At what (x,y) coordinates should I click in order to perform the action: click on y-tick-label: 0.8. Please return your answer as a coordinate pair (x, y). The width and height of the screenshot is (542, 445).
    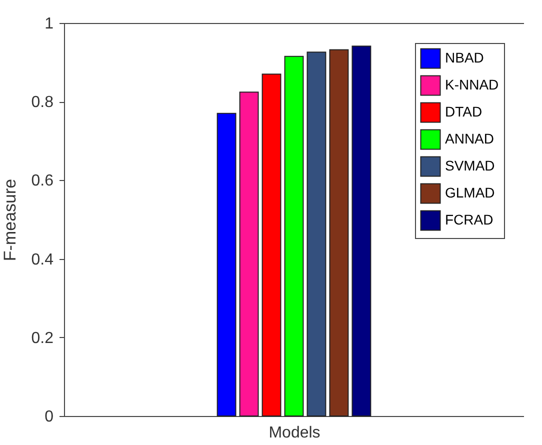
    Looking at the image, I should click on (42, 103).